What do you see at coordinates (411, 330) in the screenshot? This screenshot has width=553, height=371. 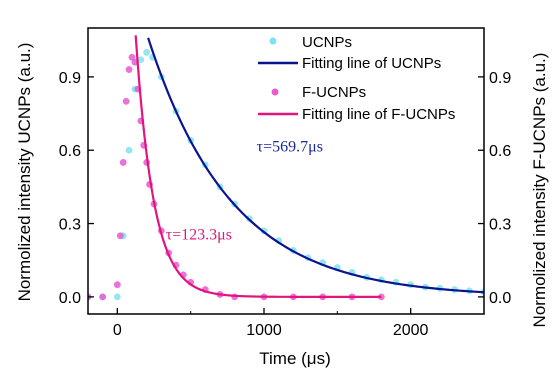 I see `x-tick-label: 2000` at bounding box center [411, 330].